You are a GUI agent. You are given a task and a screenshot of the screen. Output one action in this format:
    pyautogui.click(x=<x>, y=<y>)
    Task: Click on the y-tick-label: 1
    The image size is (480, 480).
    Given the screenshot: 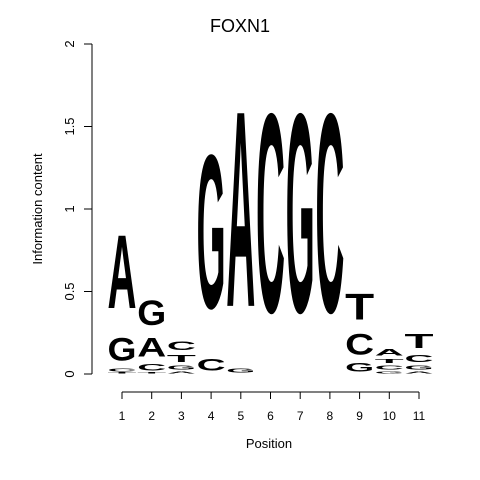 What is the action you would take?
    pyautogui.click(x=69, y=208)
    